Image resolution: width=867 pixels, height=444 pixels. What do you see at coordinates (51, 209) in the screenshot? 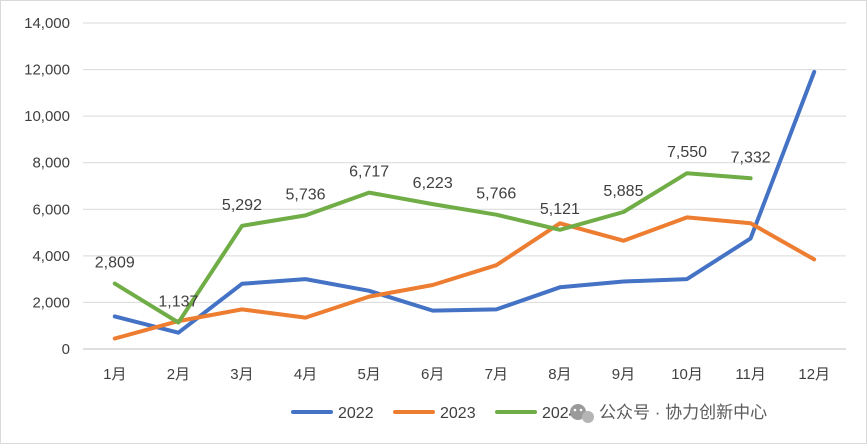
I see `y-tick-label: 6,000` at bounding box center [51, 209].